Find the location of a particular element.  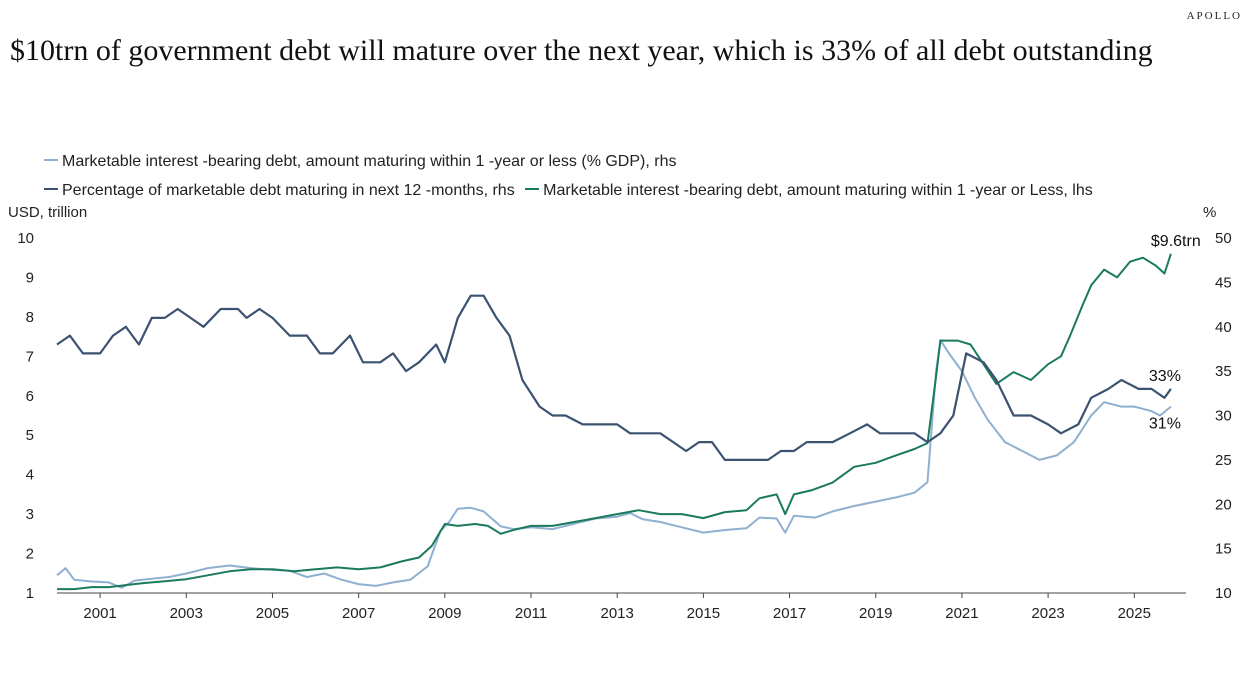

x-tick-label: 2025 is located at coordinates (1134, 613).